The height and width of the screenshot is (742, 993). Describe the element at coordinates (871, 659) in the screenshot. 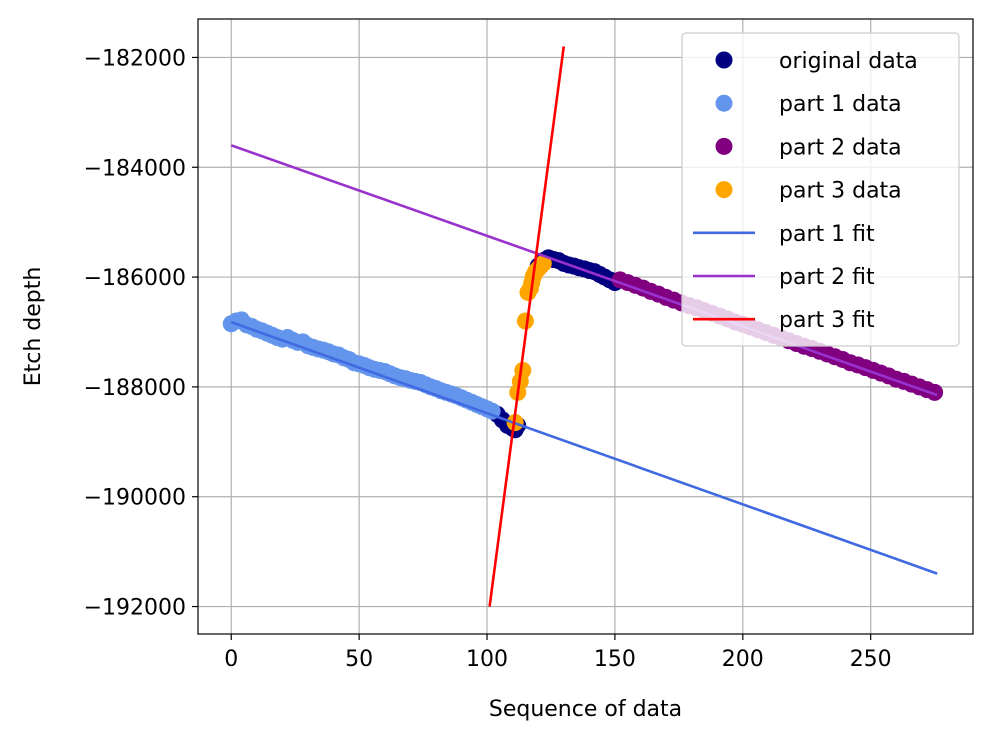

I see `x-tick-label: 250` at that location.